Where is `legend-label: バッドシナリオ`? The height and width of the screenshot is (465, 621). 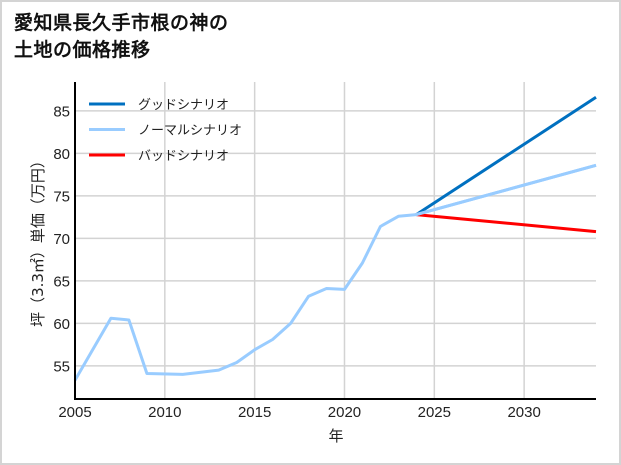 legend-label: バッドシナリオ is located at coordinates (183, 156).